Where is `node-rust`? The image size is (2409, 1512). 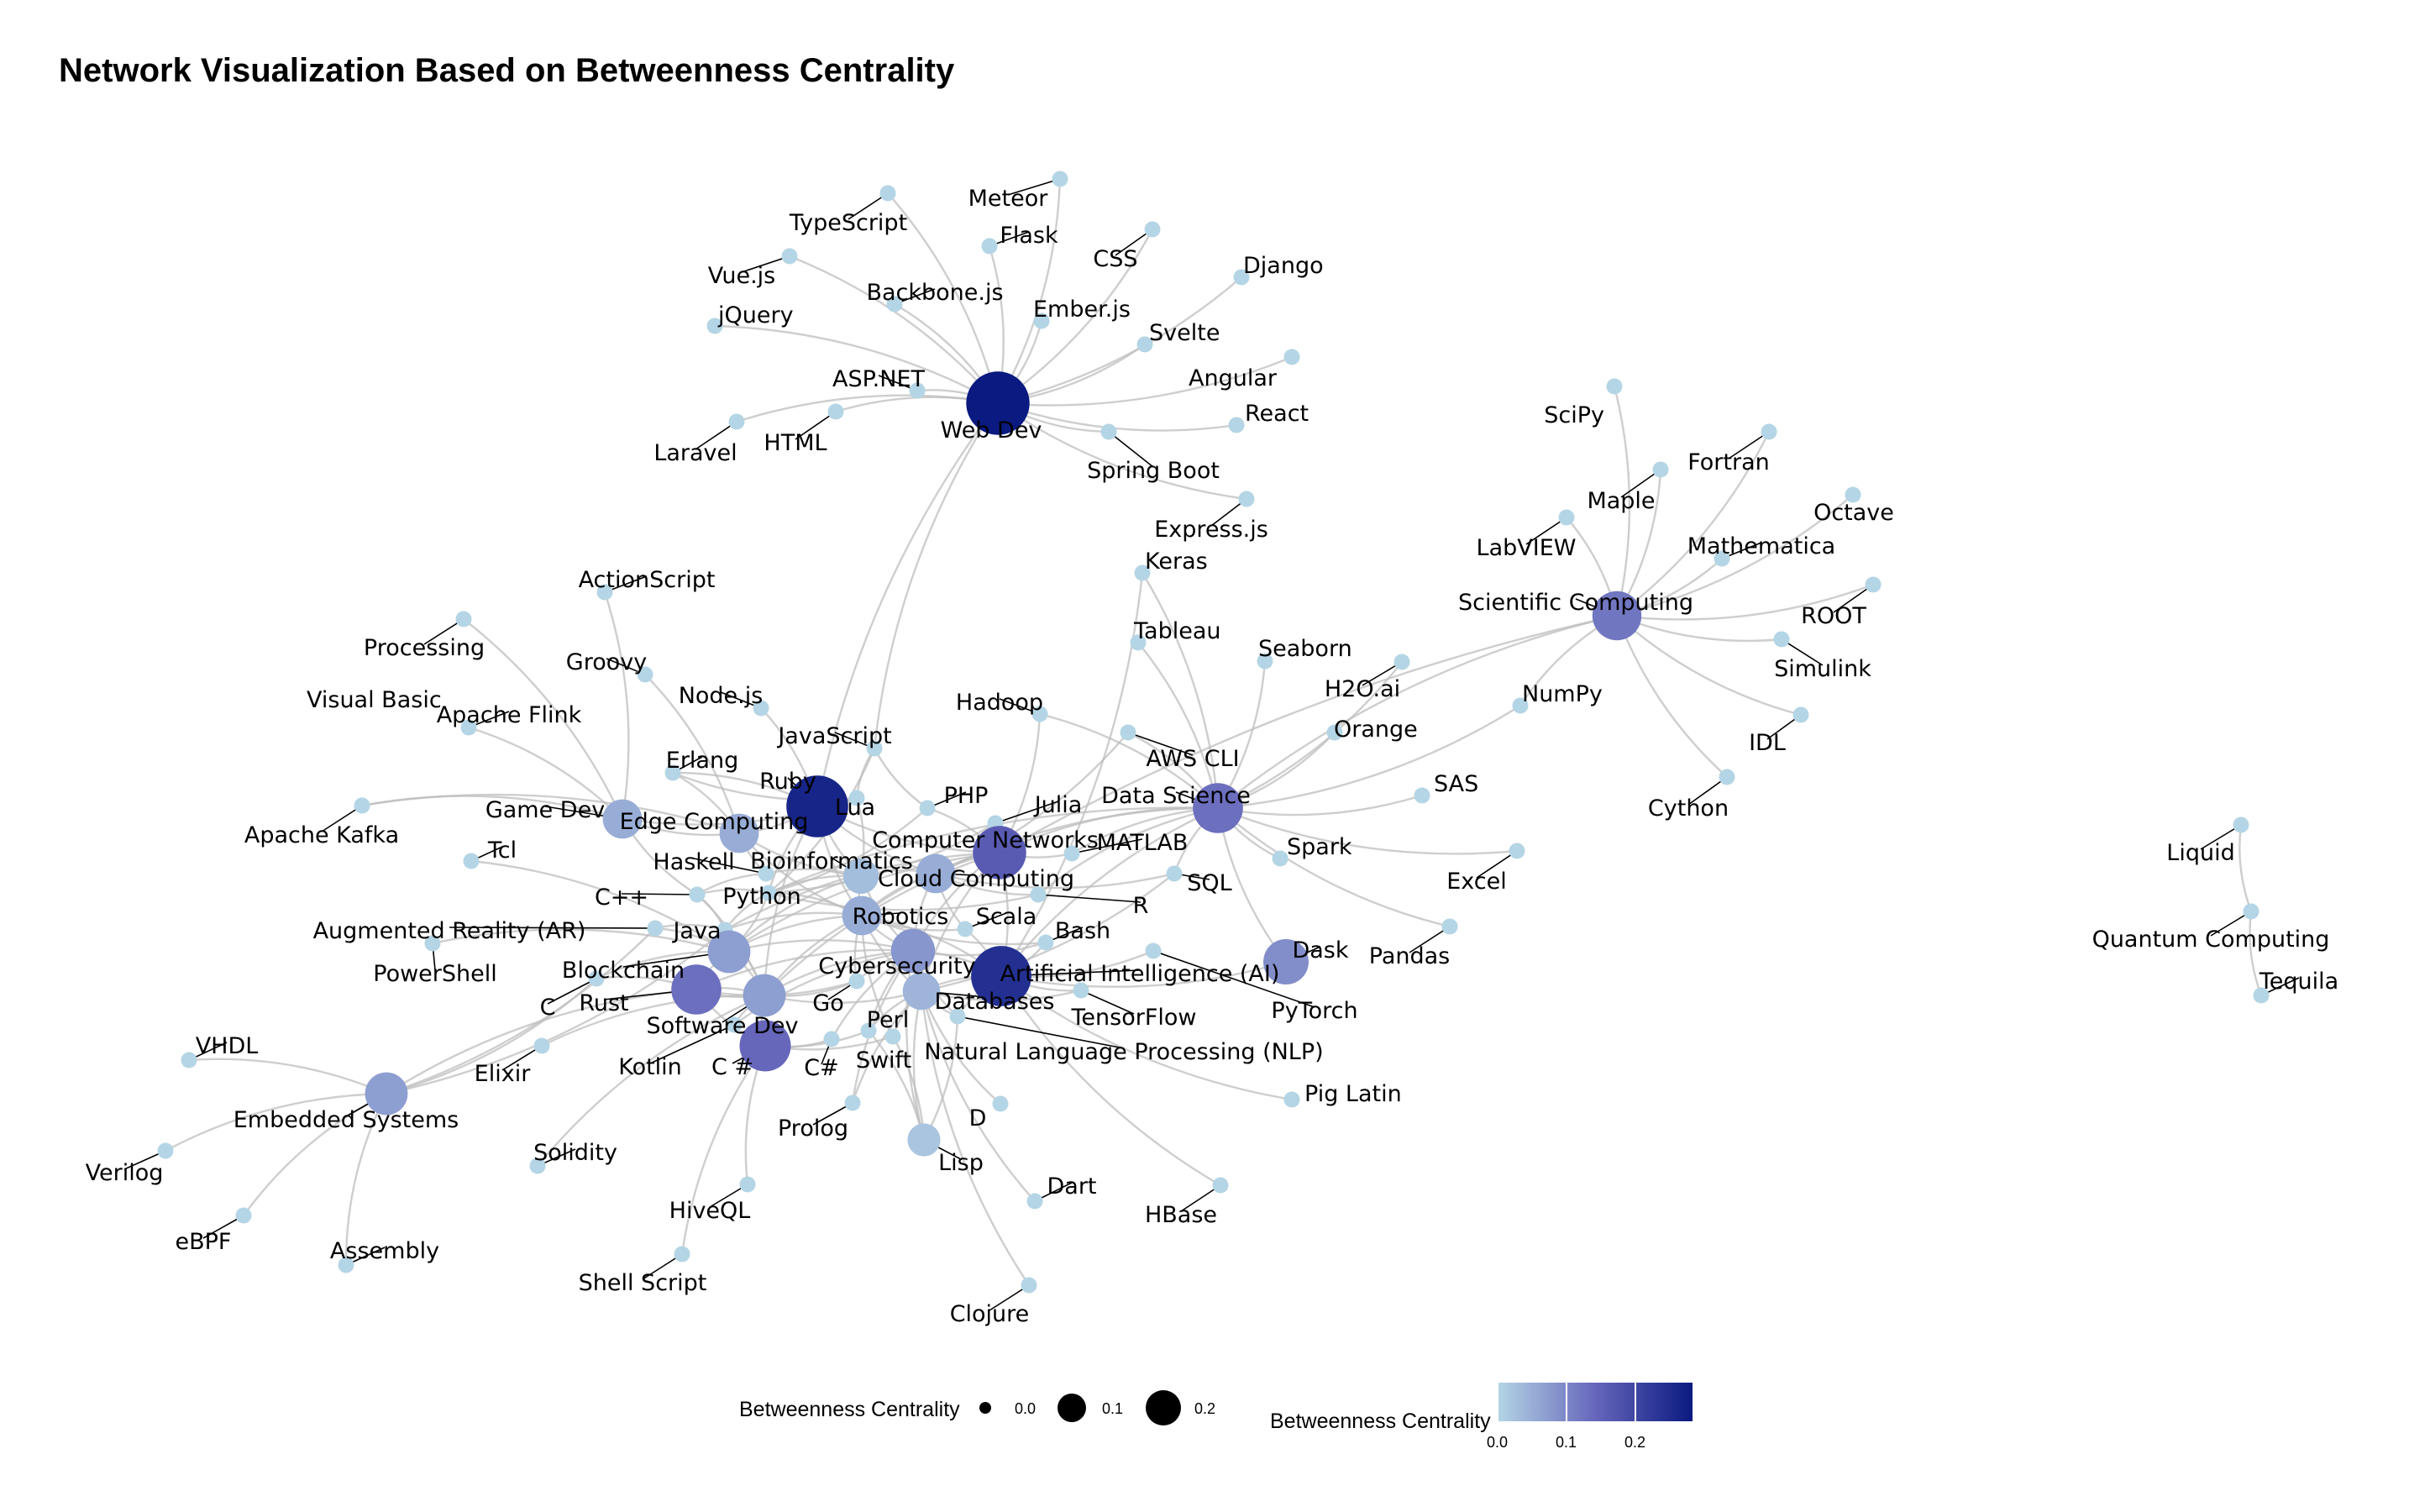 node-rust is located at coordinates (697, 989).